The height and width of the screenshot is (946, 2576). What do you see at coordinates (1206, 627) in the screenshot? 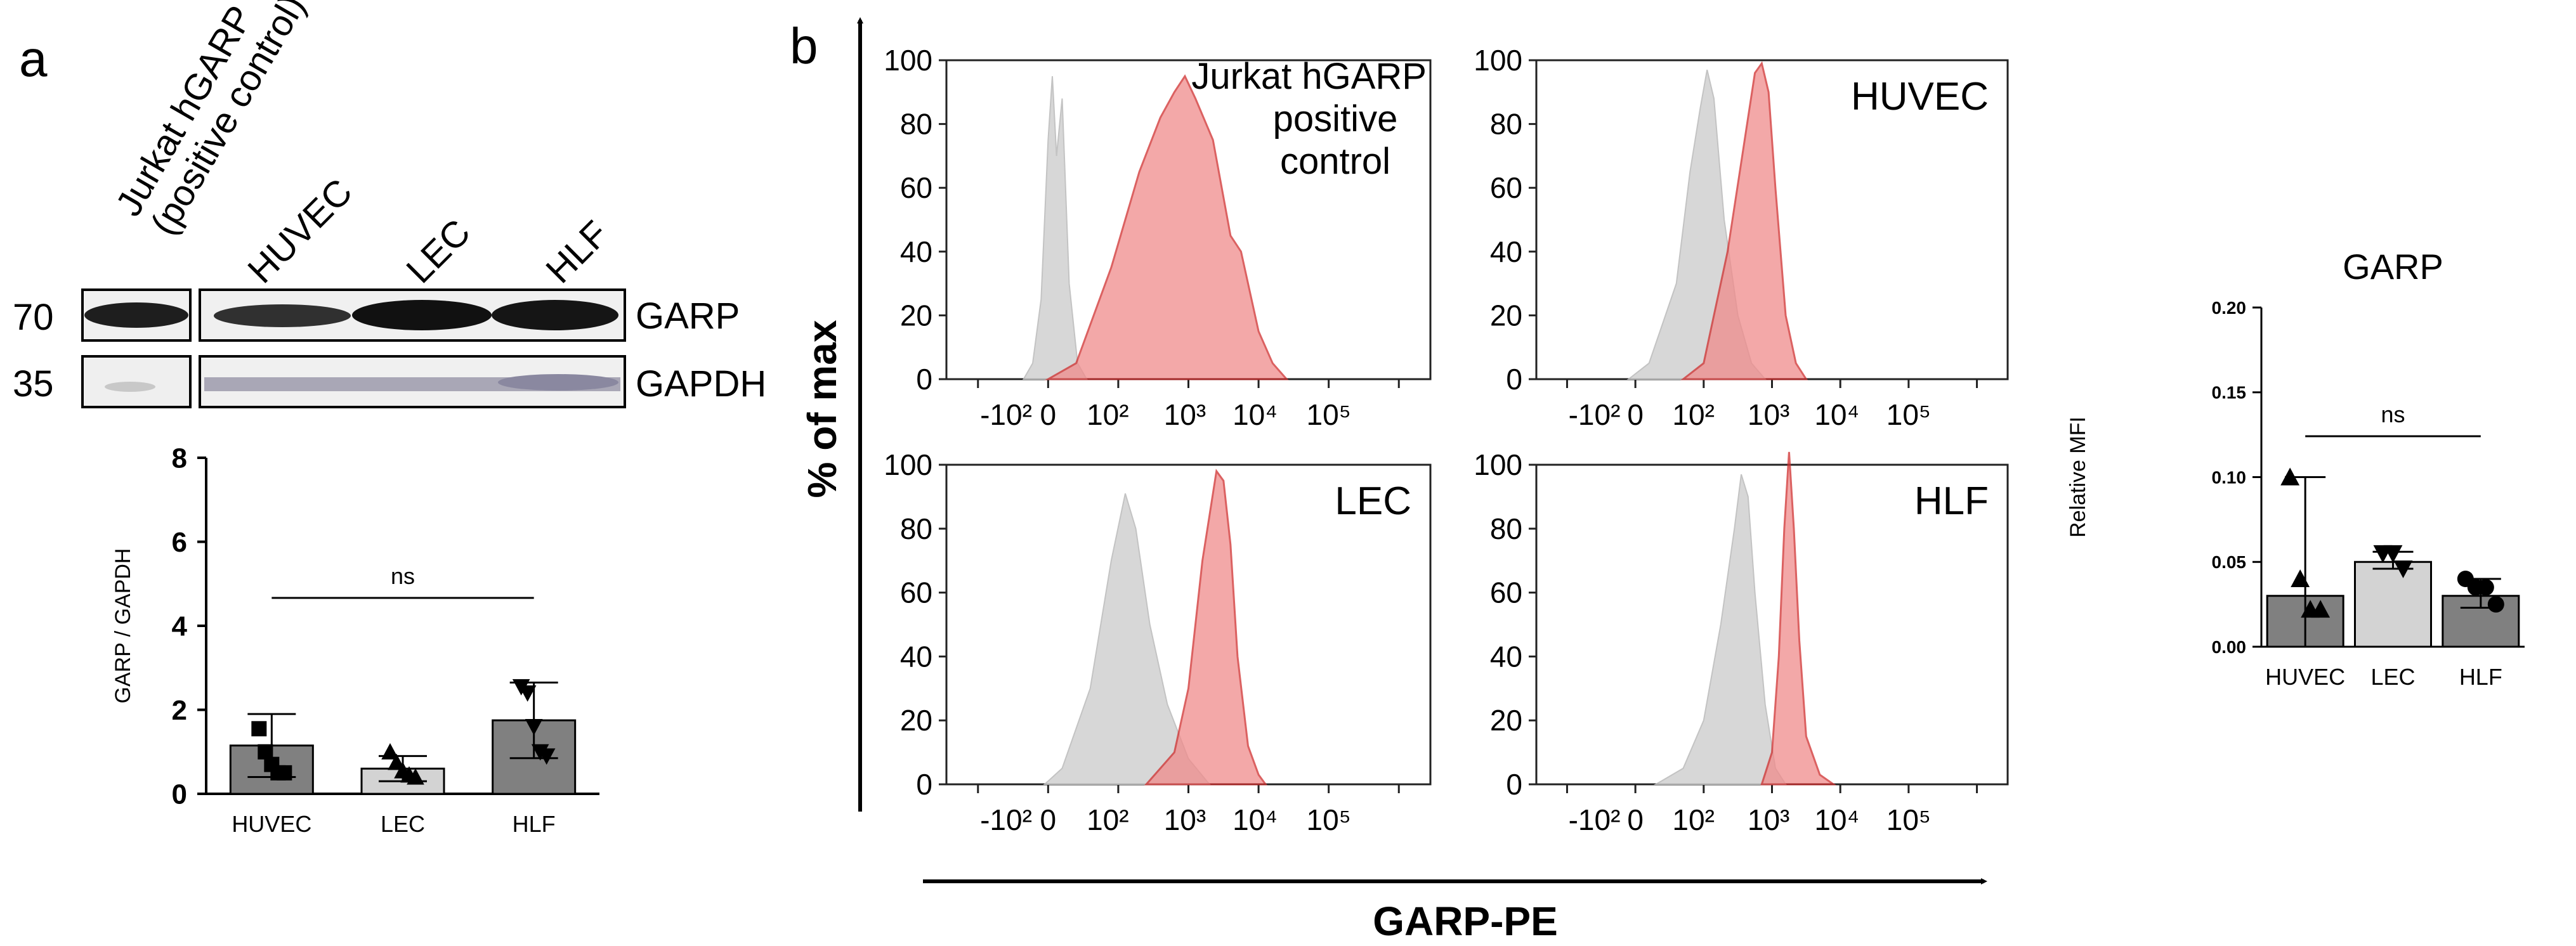
I see `histogram-stain` at bounding box center [1206, 627].